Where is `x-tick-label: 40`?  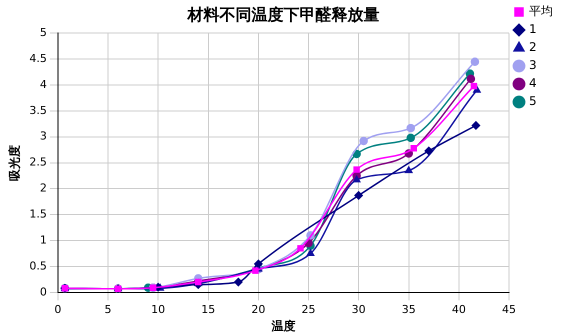 x-tick-label: 40 is located at coordinates (459, 309).